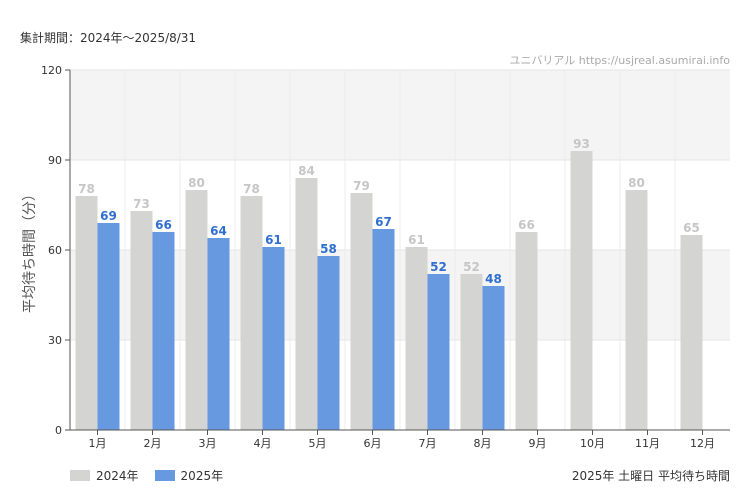 The image size is (750, 500). Describe the element at coordinates (30, 250) in the screenshot. I see `y-axis-title: 平均待ち時間（分）` at that location.